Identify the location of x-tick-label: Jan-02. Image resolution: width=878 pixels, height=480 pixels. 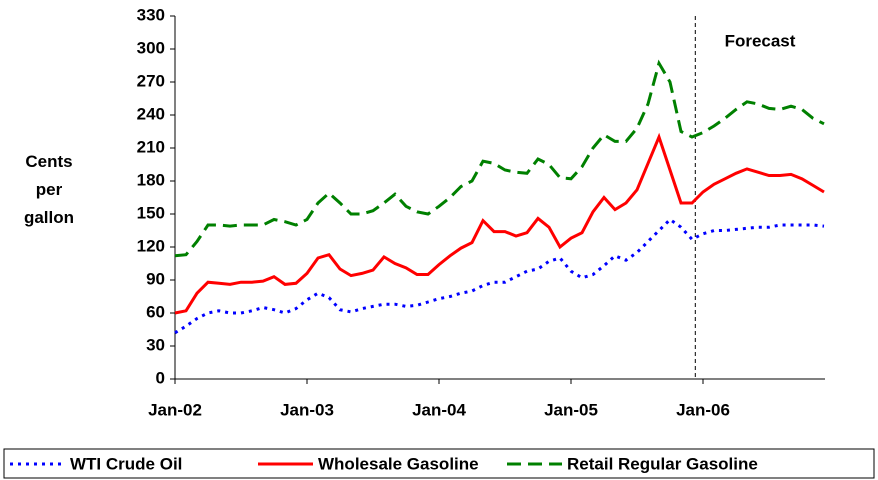
(175, 409).